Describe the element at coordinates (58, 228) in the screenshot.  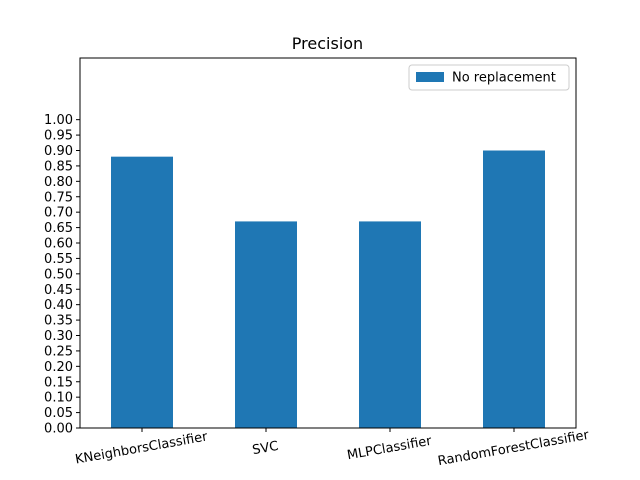
I see `y-tick-label: 0.65` at that location.